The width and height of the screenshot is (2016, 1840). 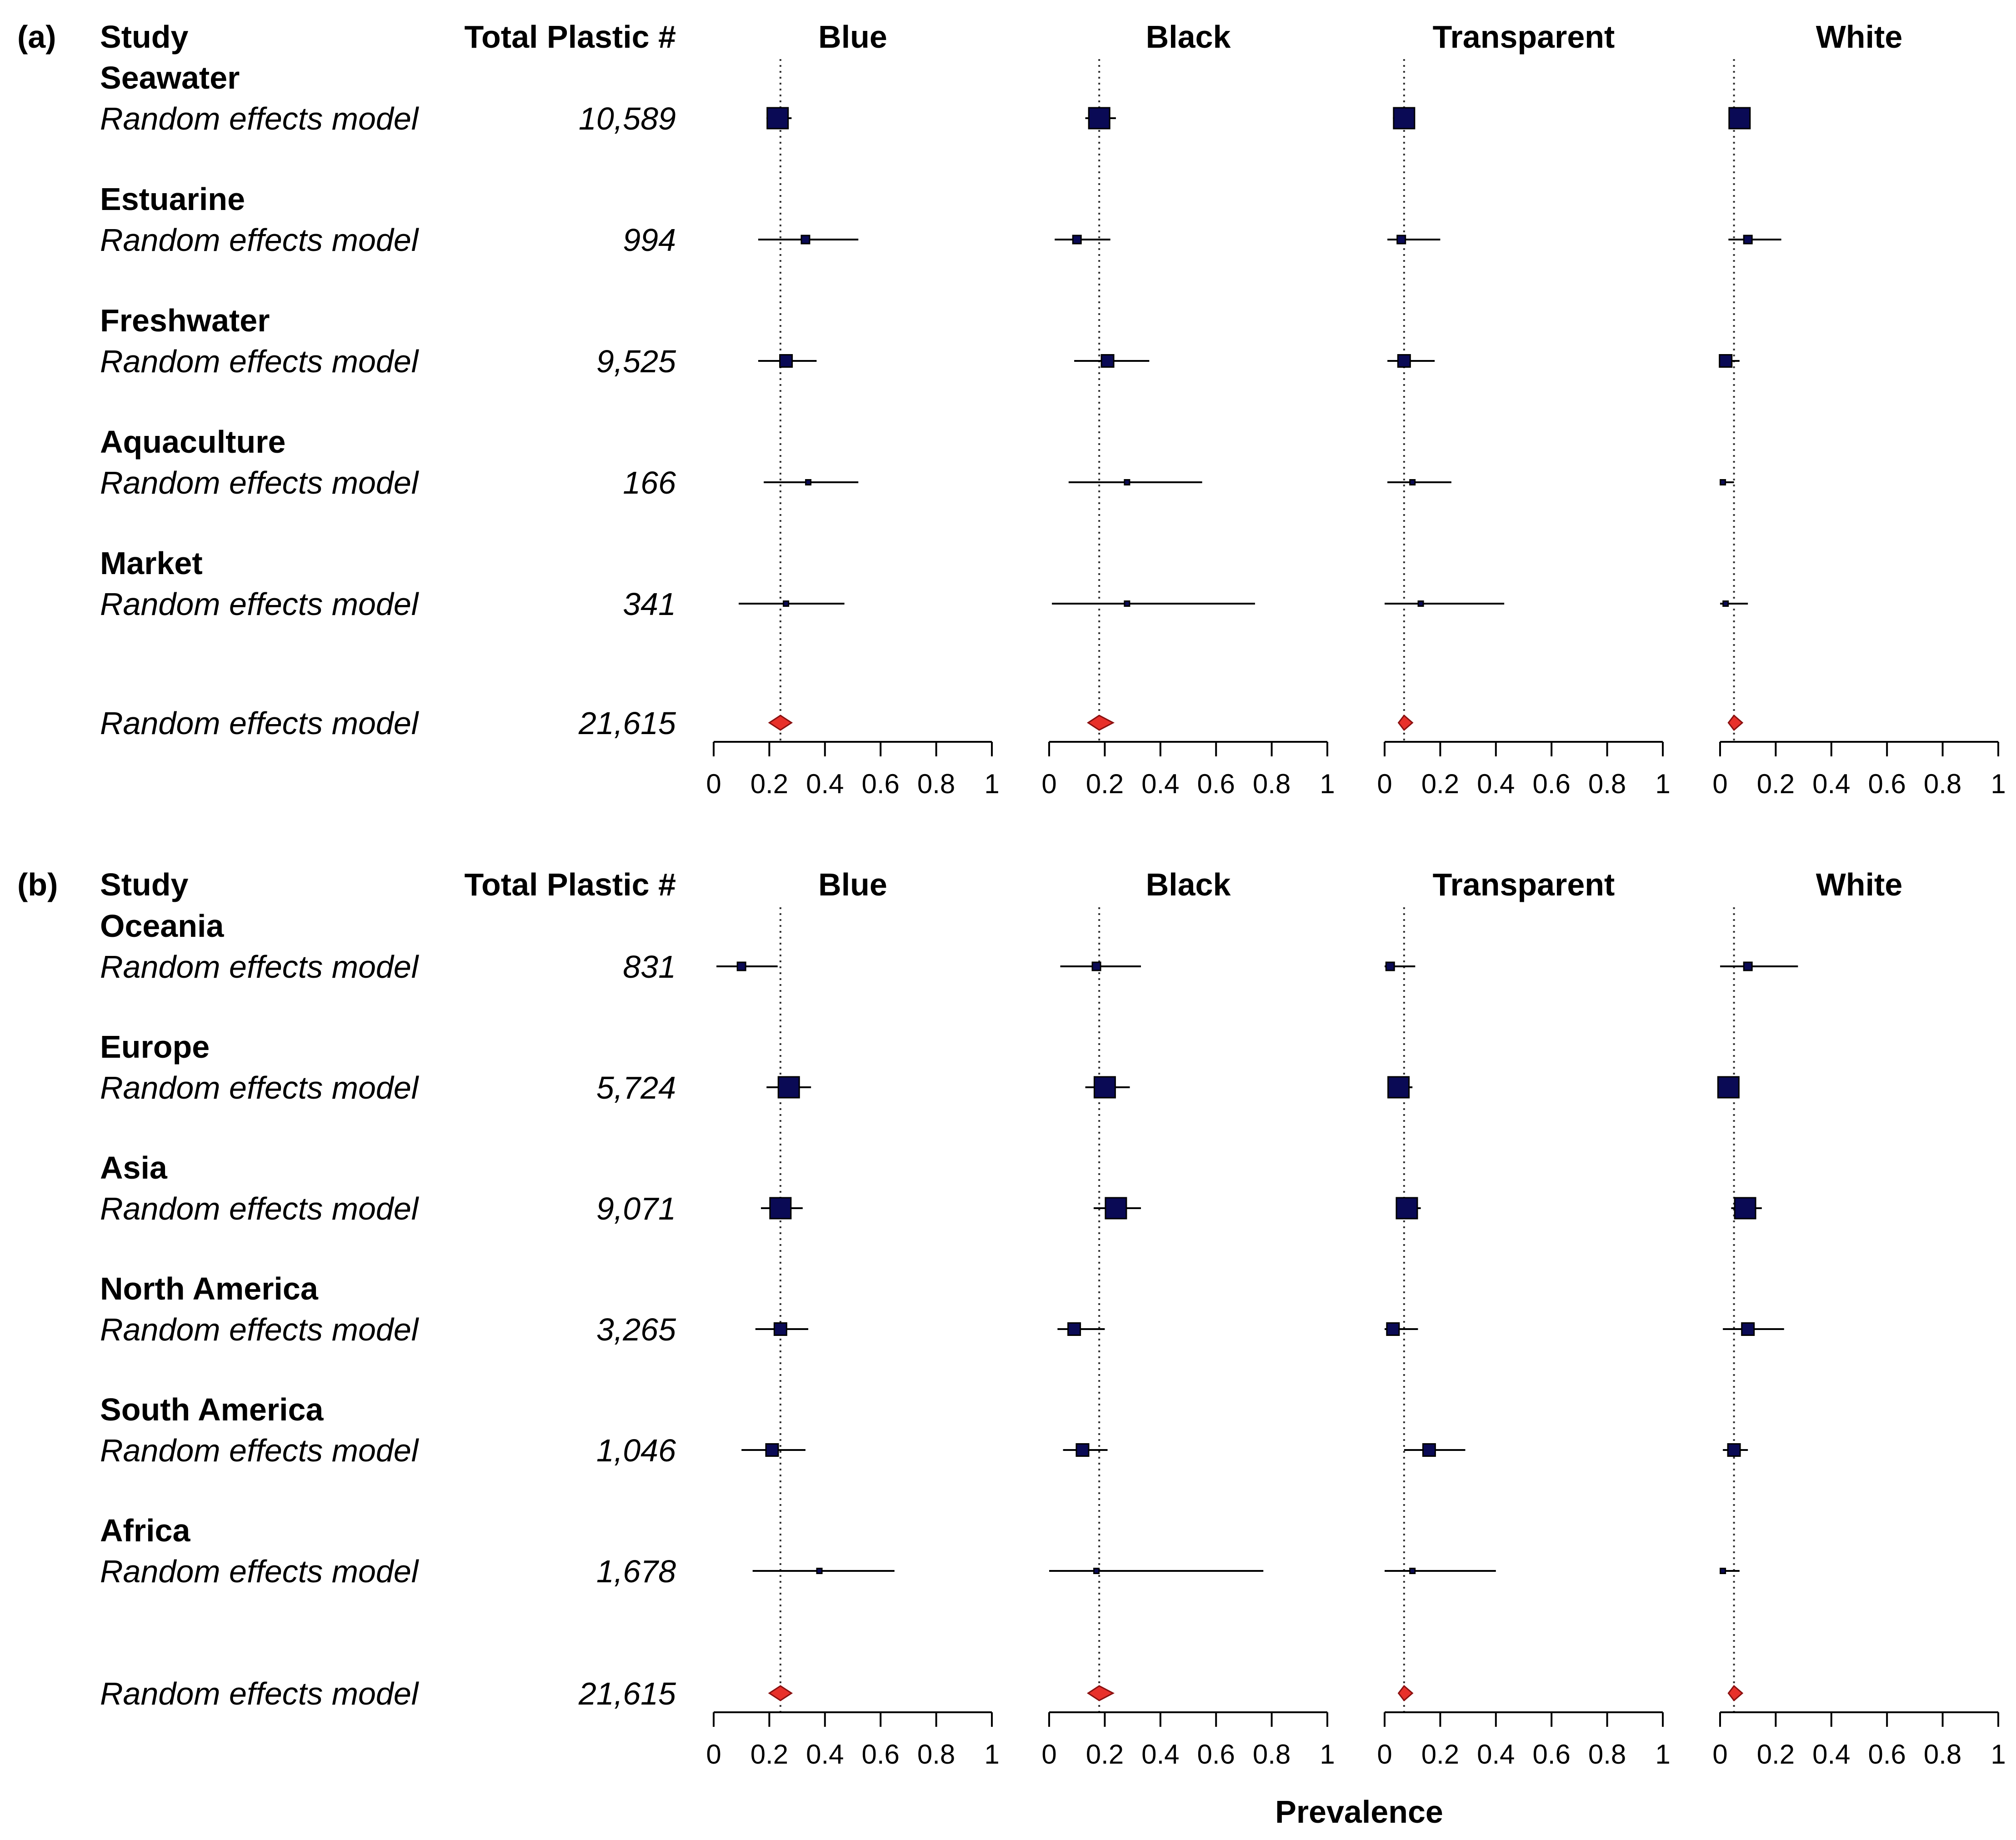 What do you see at coordinates (636, 361) in the screenshot?
I see `group-total: 9,525` at bounding box center [636, 361].